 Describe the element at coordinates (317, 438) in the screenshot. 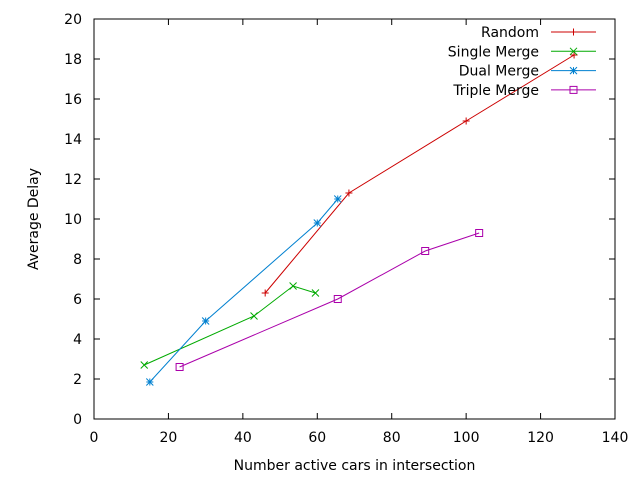

I see `x-tick-label: 60` at that location.